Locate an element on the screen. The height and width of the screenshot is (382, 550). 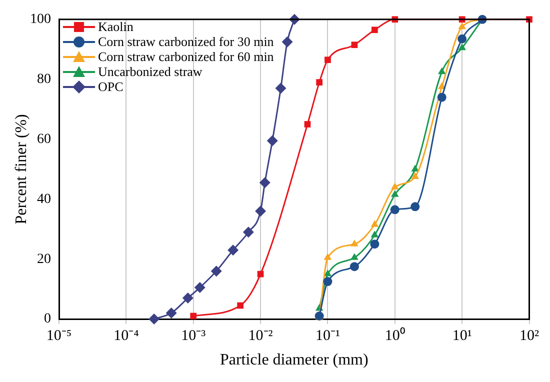
x-tick-label: 10⁻⁴ is located at coordinates (126, 336).